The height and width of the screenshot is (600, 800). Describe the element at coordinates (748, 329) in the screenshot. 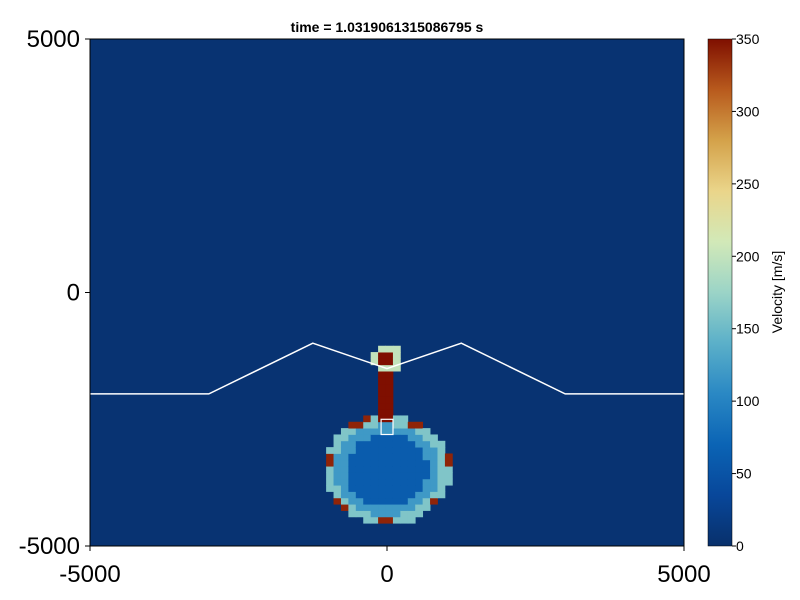

I see `colorbar-tick-label: 150` at that location.